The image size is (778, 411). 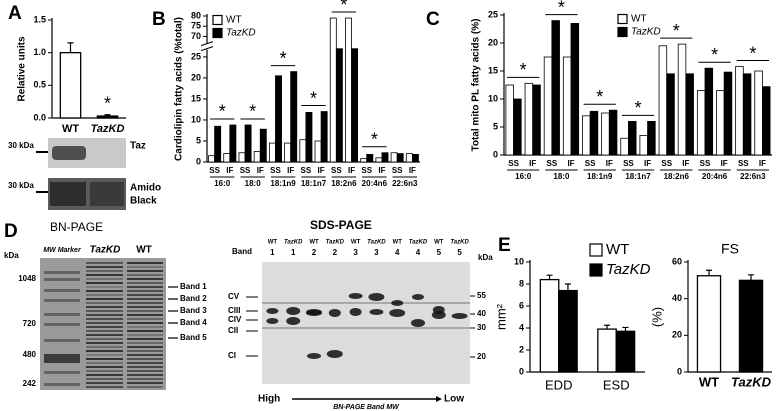 I want to click on axis-right: Low, so click(x=454, y=399).